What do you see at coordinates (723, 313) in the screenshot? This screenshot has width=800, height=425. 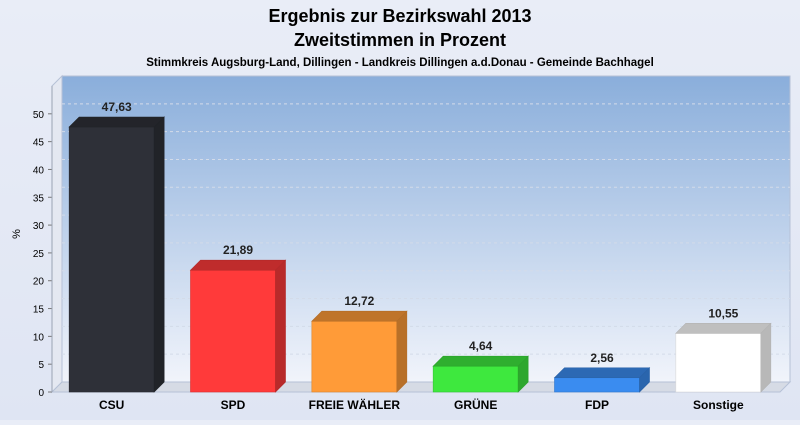 I see `bar-value-label: 10,55` at bounding box center [723, 313].